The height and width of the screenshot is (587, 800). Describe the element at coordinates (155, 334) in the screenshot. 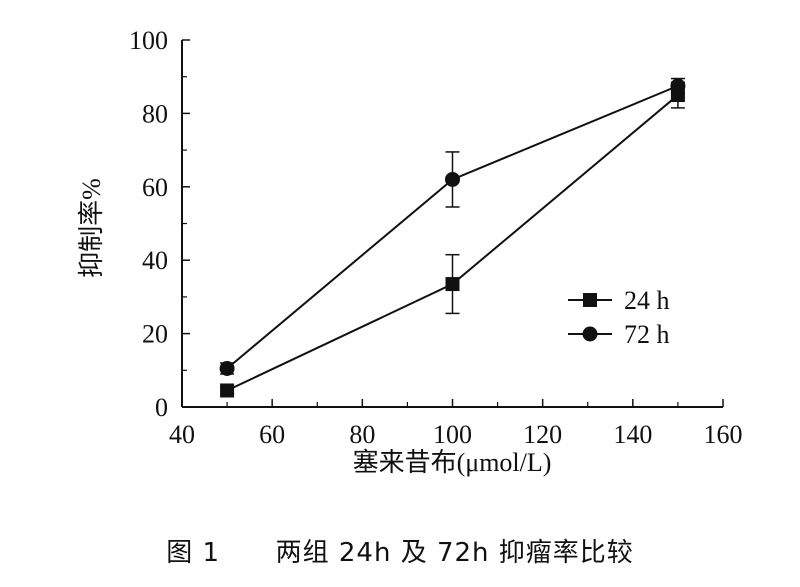

I see `y-tick-label: 20` at that location.